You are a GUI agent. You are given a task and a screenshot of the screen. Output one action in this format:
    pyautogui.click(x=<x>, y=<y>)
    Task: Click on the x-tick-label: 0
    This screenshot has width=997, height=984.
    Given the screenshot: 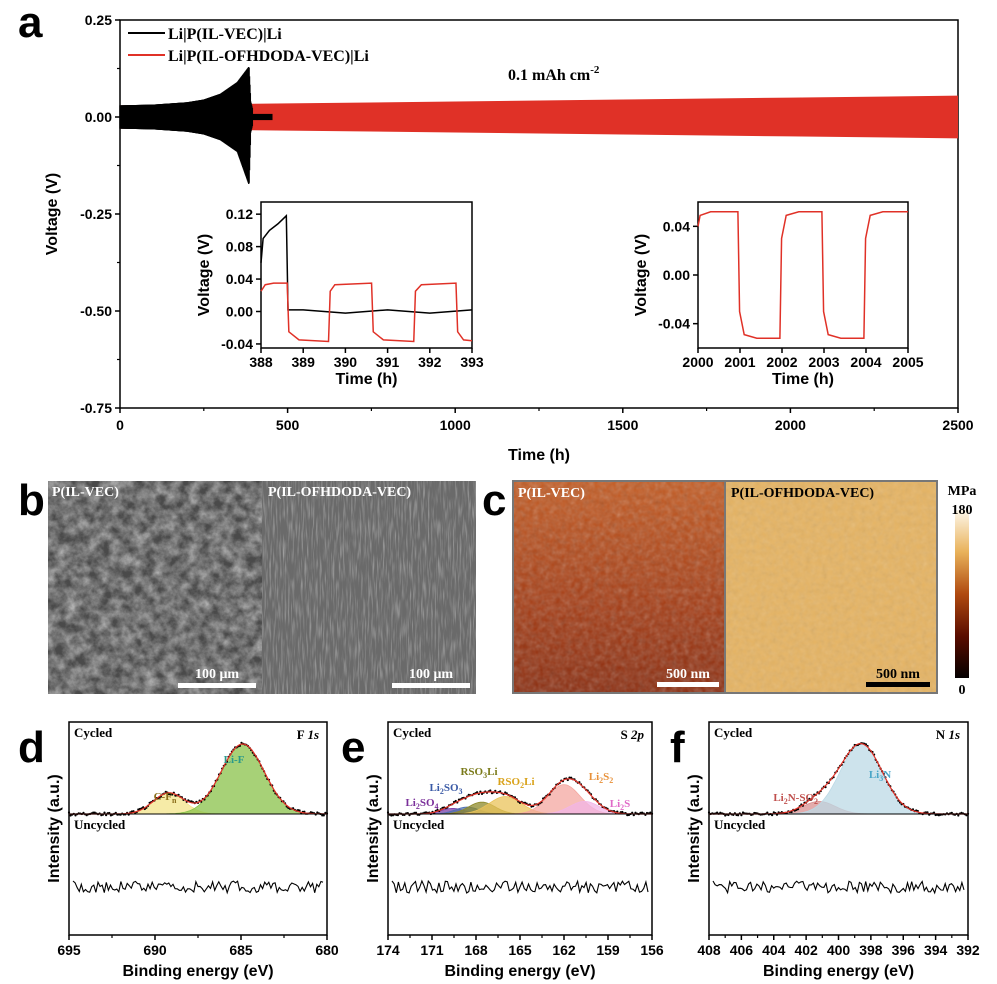 What is the action you would take?
    pyautogui.click(x=120, y=425)
    